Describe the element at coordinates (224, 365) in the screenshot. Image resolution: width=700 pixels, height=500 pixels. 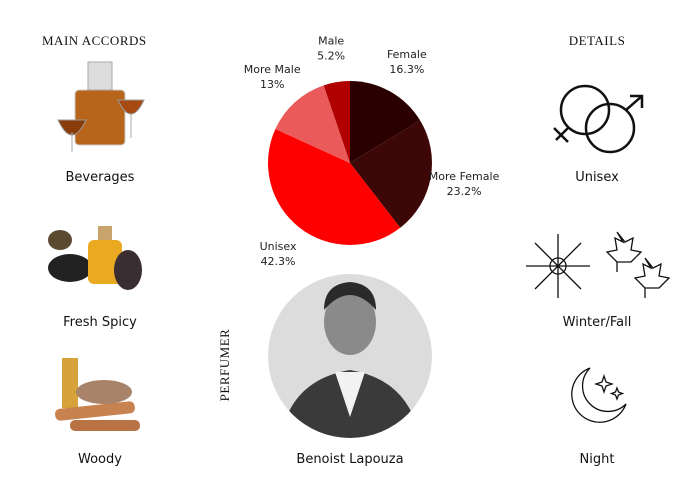
I see `perfumer-heading: PERFUMER` at that location.